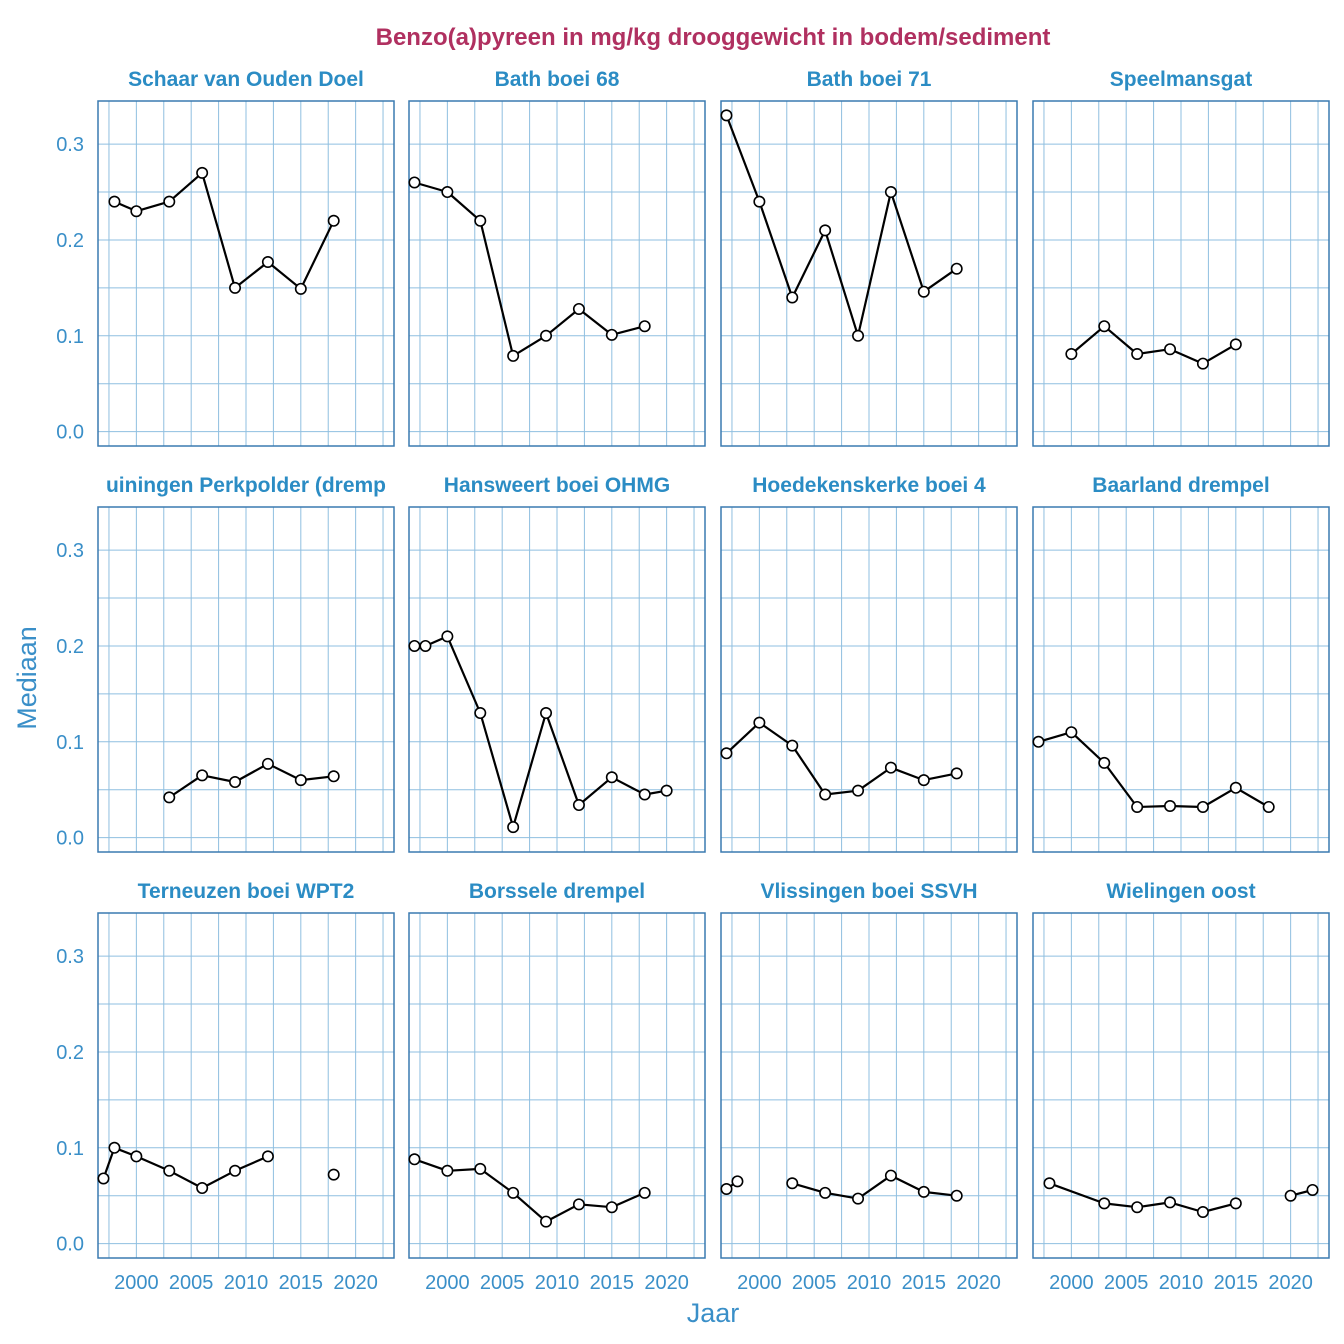  I want to click on x-tick-label: 2015, so click(301, 1283).